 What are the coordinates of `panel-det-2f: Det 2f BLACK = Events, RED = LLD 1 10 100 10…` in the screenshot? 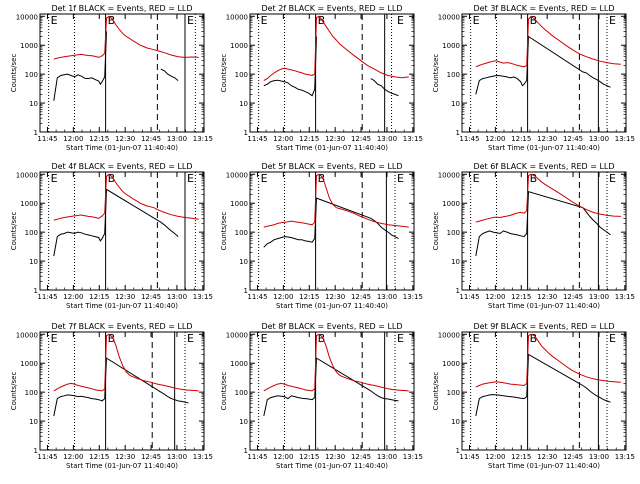 It's located at (321, 78).